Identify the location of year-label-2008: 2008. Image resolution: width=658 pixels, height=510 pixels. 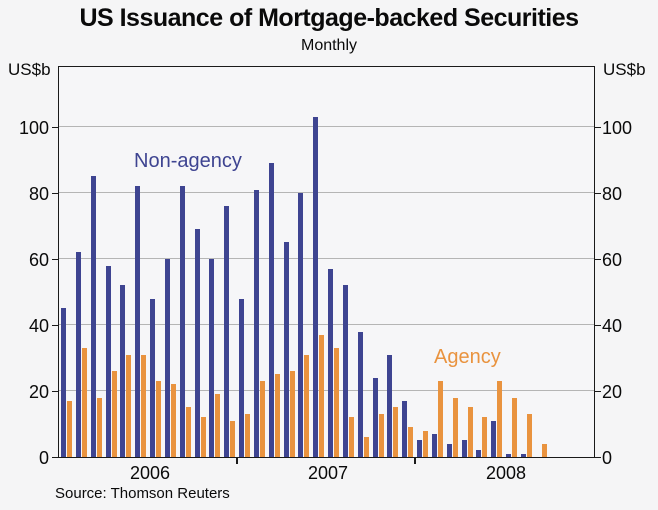
(506, 473).